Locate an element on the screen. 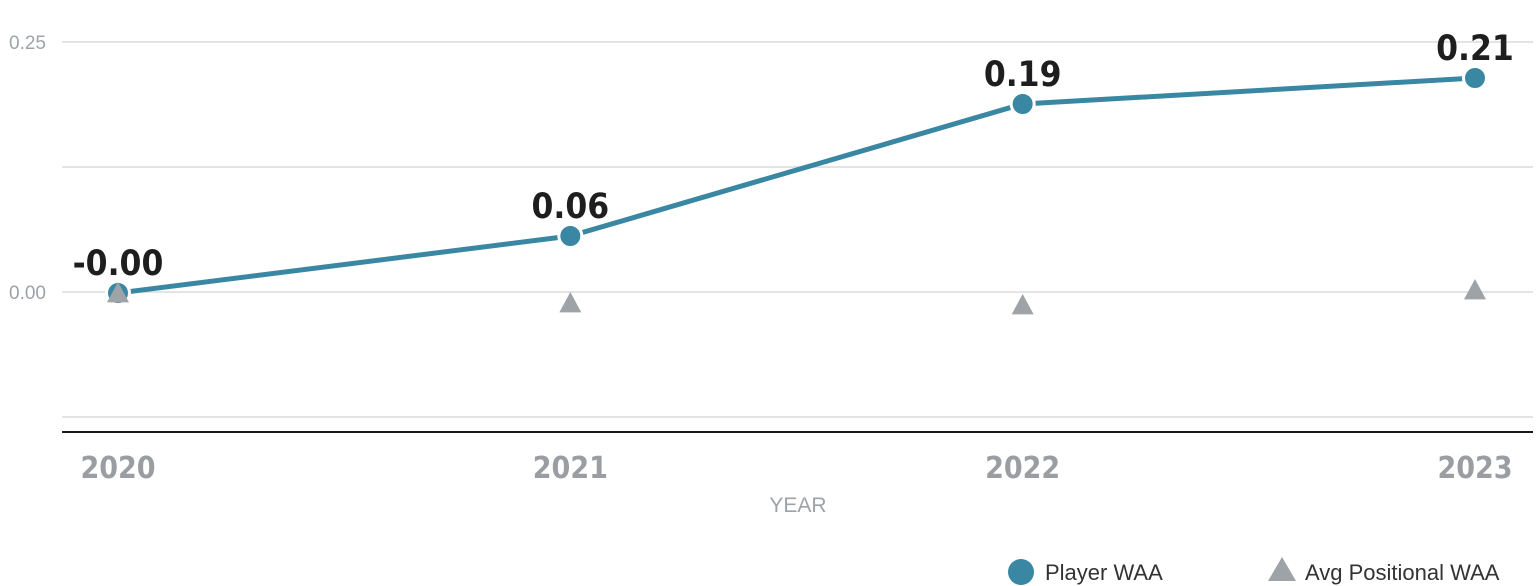 This screenshot has width=1540, height=586. legend-player-waa-label: Player WAA is located at coordinates (1104, 572).